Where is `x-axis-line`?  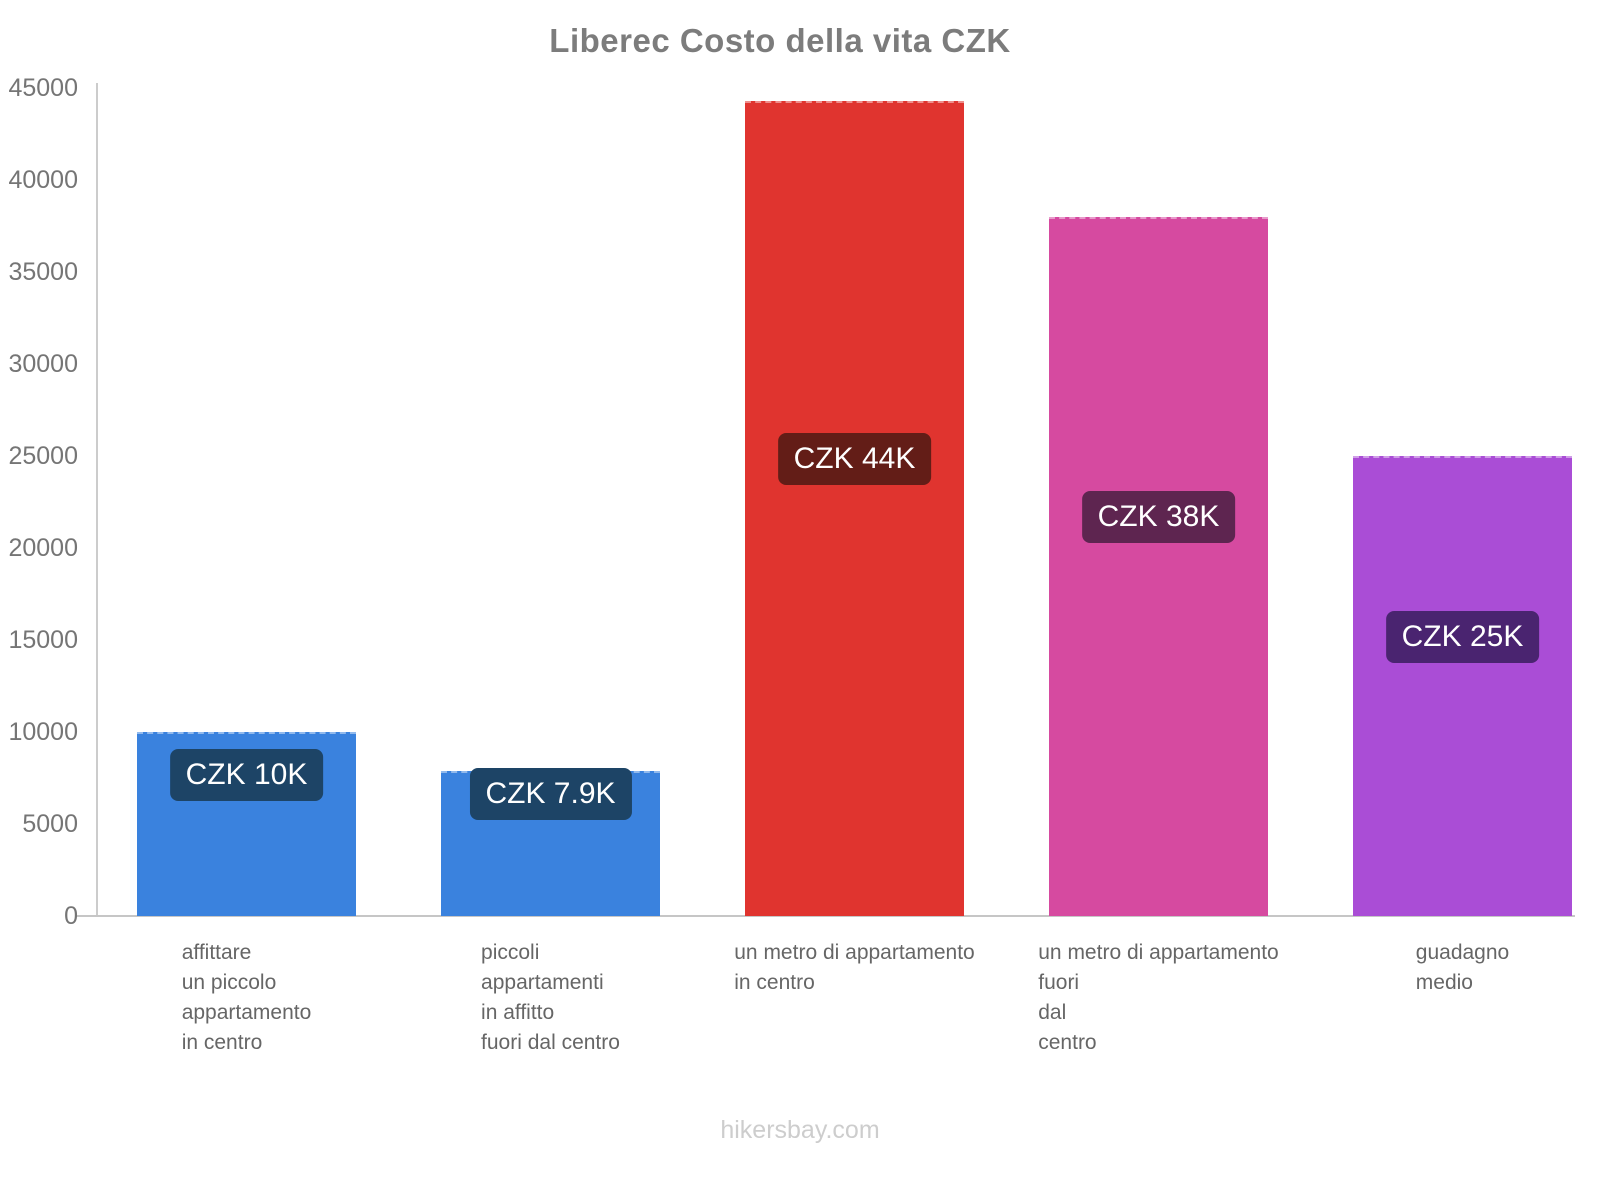
x-axis-line is located at coordinates (825, 916).